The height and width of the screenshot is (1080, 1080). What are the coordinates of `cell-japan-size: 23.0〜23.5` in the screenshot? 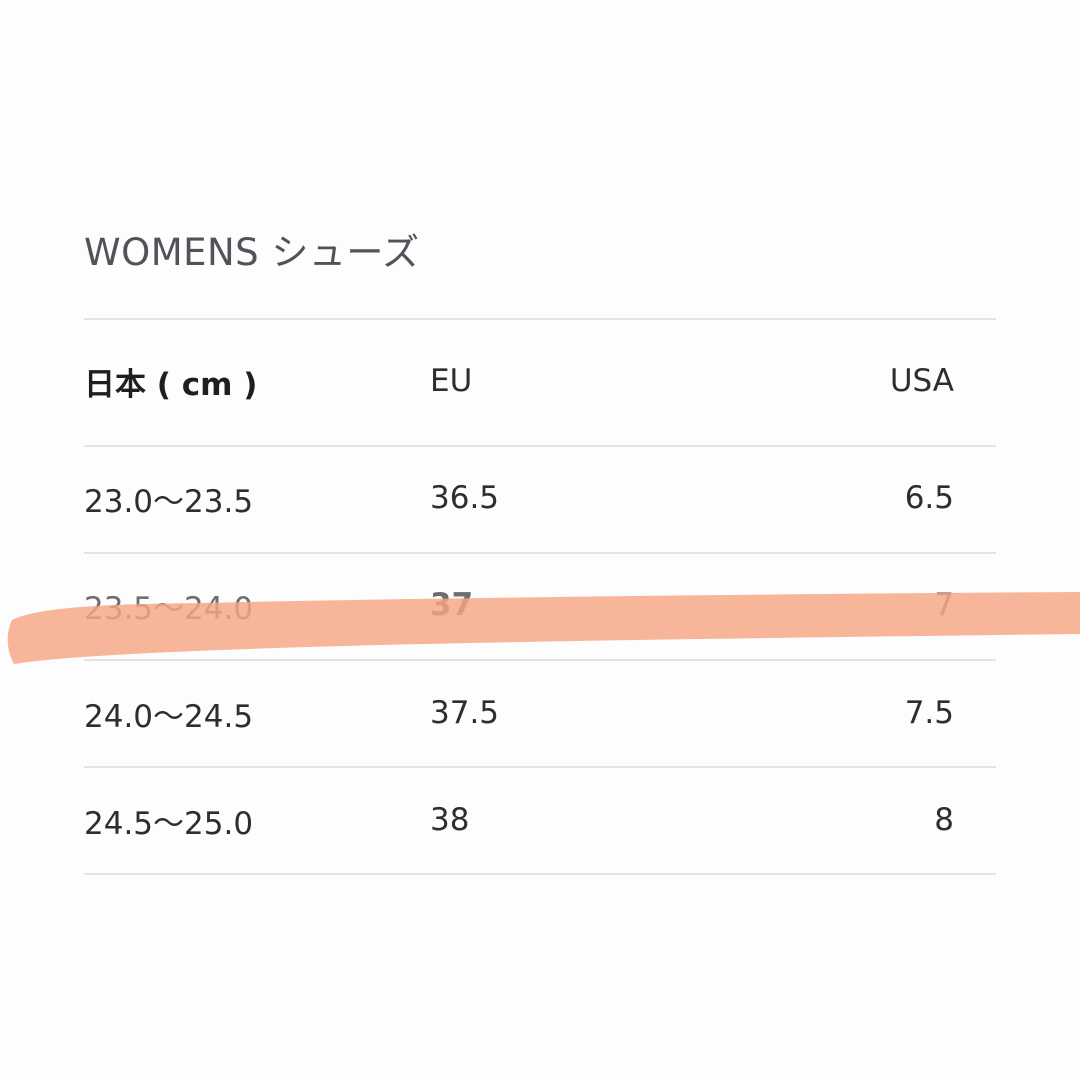 It's located at (169, 501).